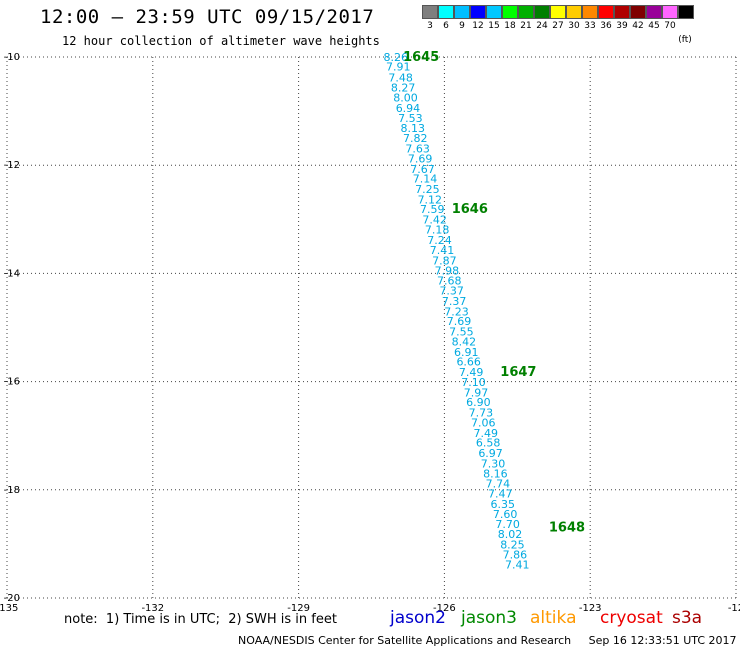 This screenshot has width=740, height=650. I want to click on swh-data-label: 7.24, so click(439, 240).